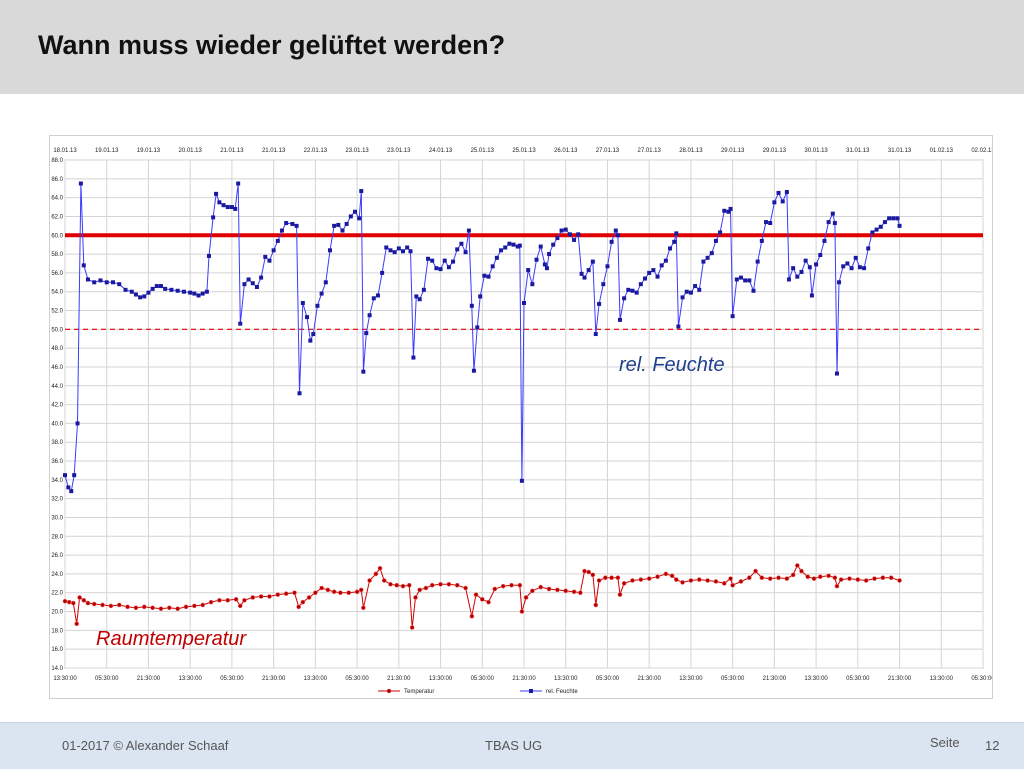  What do you see at coordinates (57, 500) in the screenshot?
I see `y-tick-label: 32.0` at bounding box center [57, 500].